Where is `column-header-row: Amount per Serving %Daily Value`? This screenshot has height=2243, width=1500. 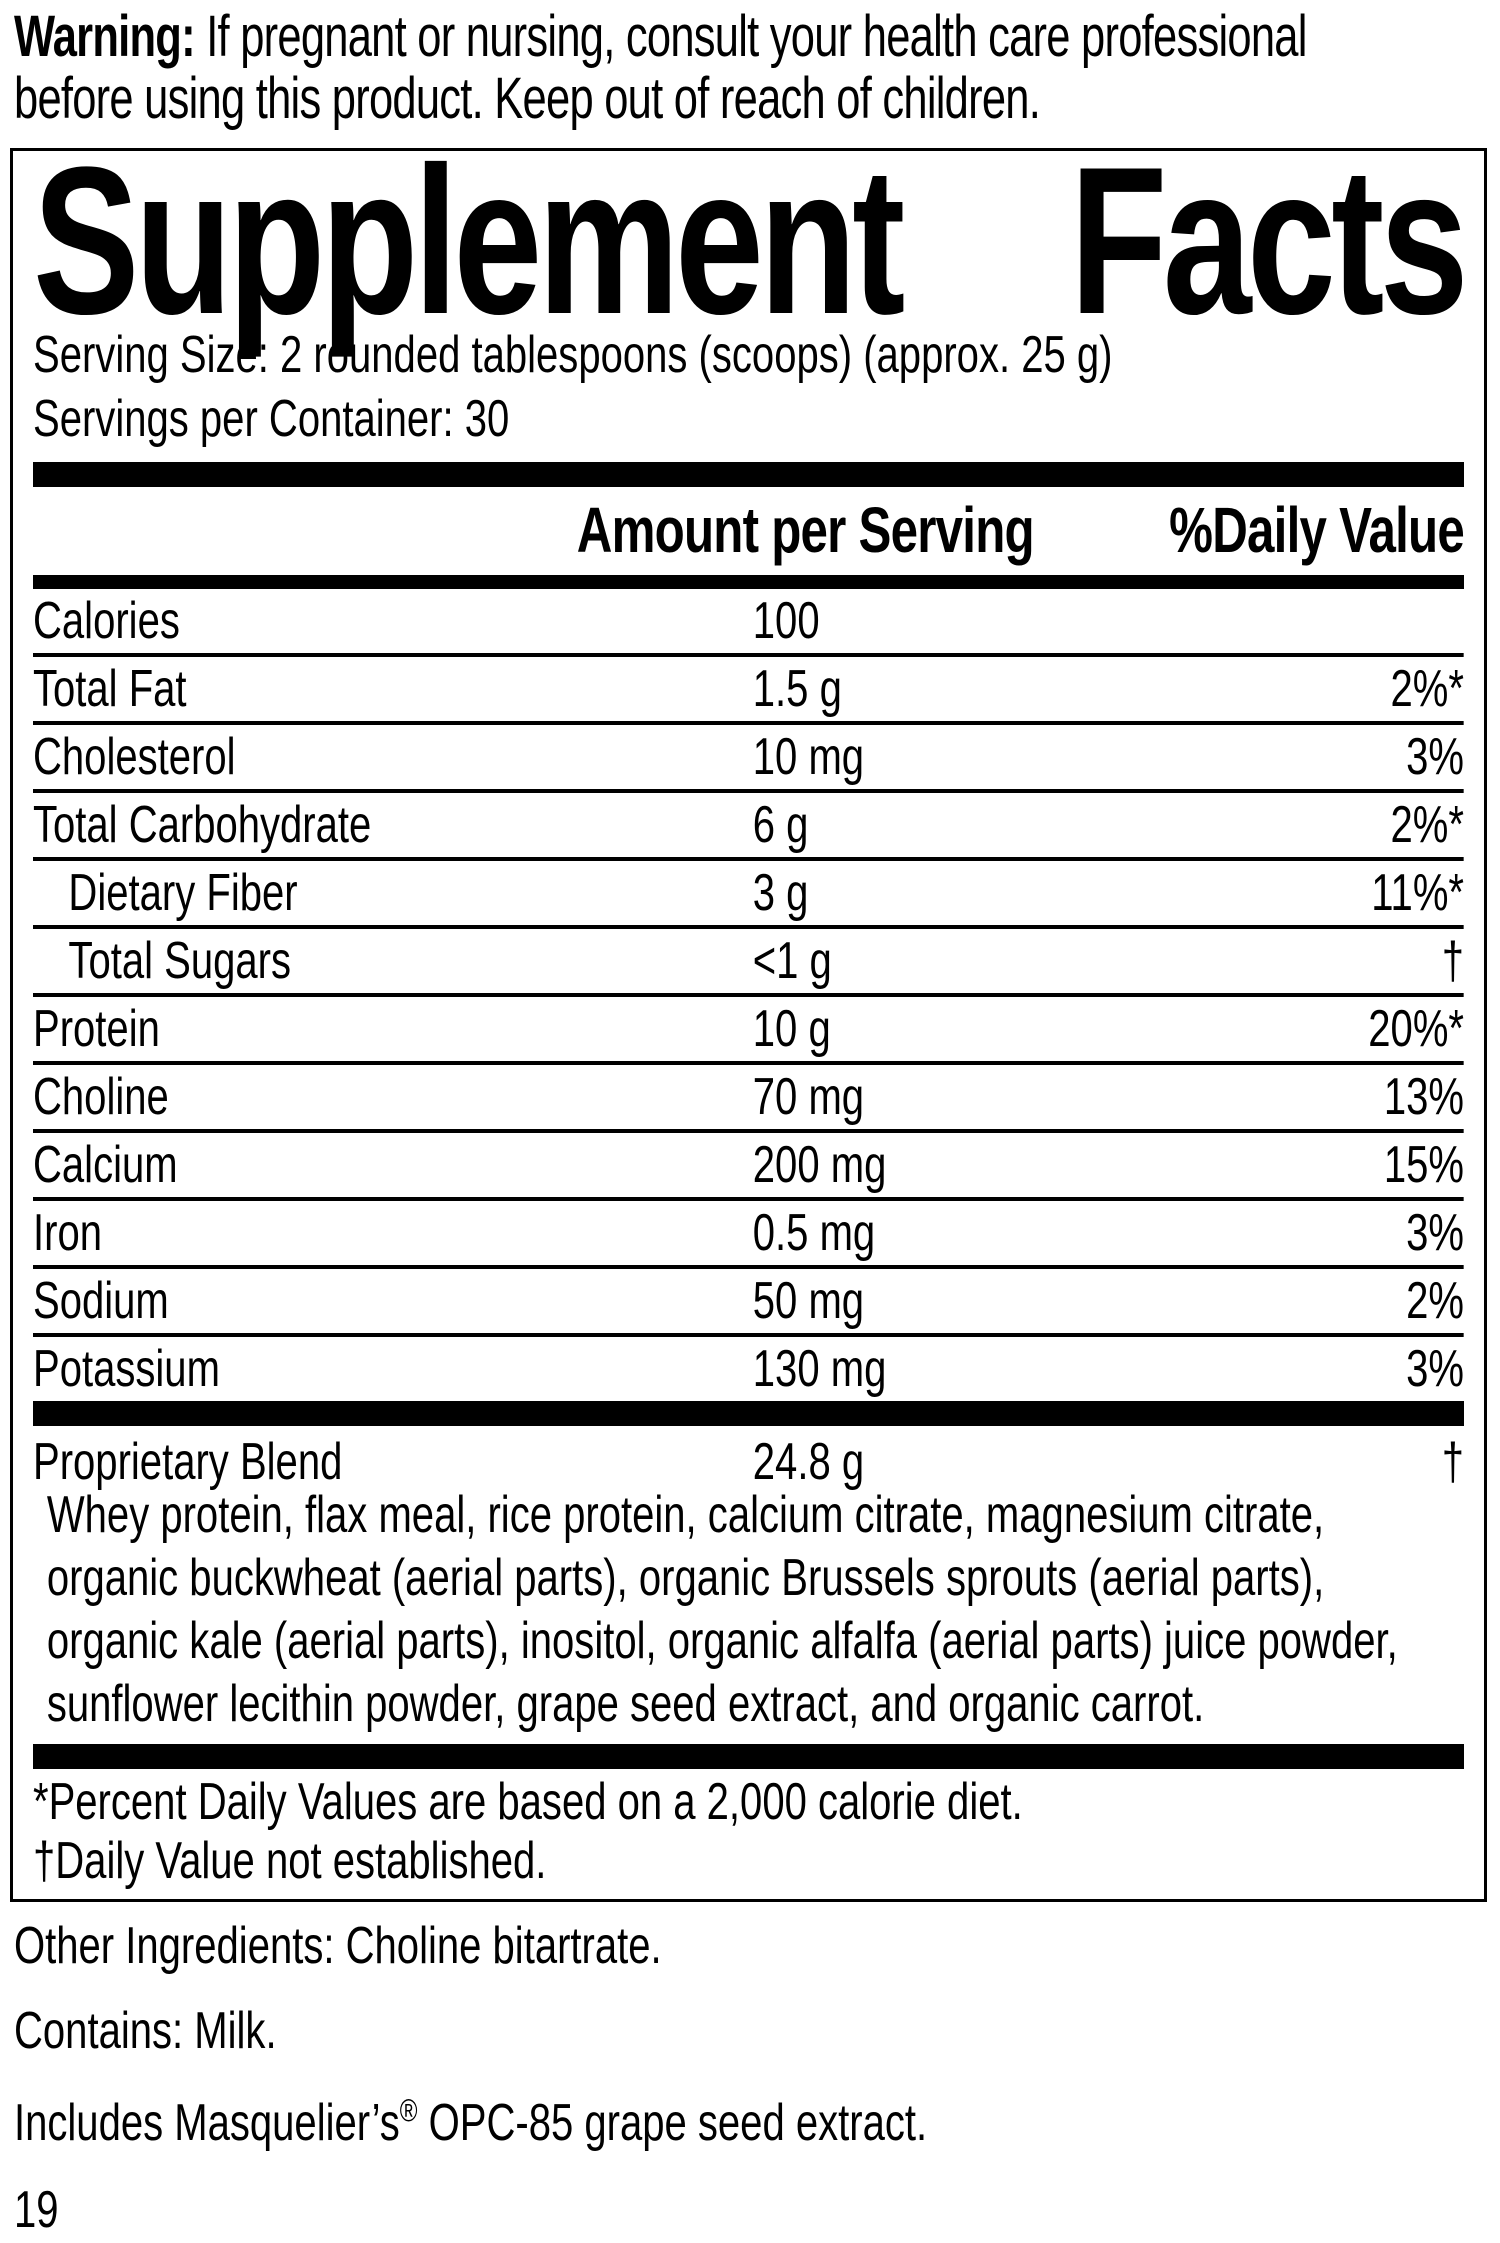 column-header-row: Amount per Serving %Daily Value is located at coordinates (749, 531).